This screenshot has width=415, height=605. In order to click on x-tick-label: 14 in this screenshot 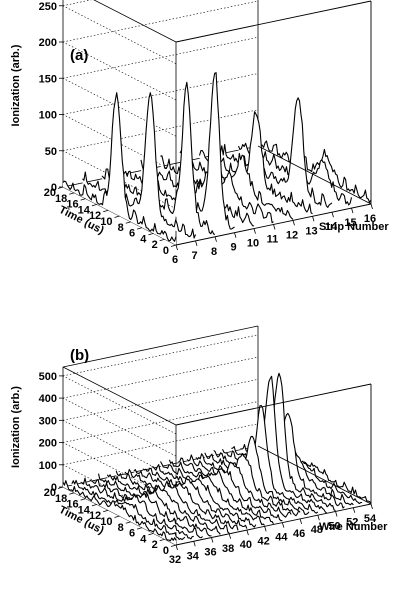, I will do `click(331, 227)`.